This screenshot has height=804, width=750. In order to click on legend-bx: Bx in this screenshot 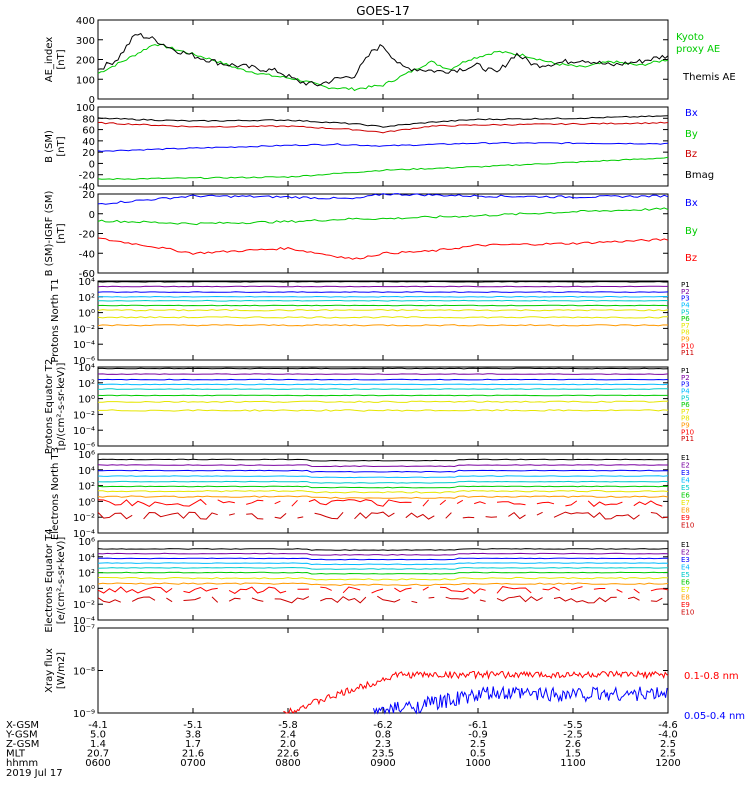, I will do `click(691, 203)`.